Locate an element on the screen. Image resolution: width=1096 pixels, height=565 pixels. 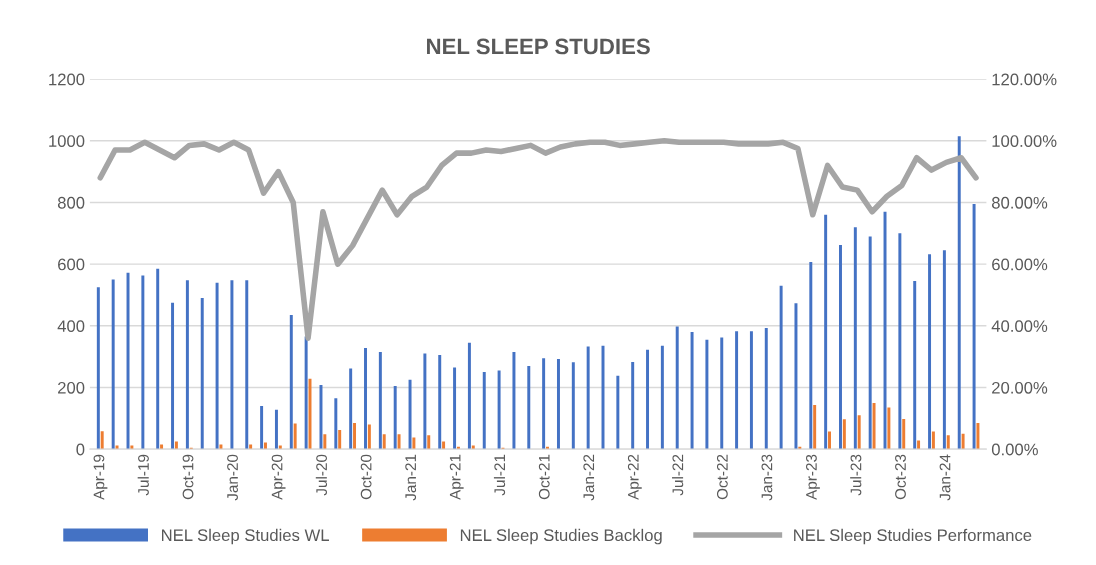
y-tick-label: 800 is located at coordinates (71, 202).